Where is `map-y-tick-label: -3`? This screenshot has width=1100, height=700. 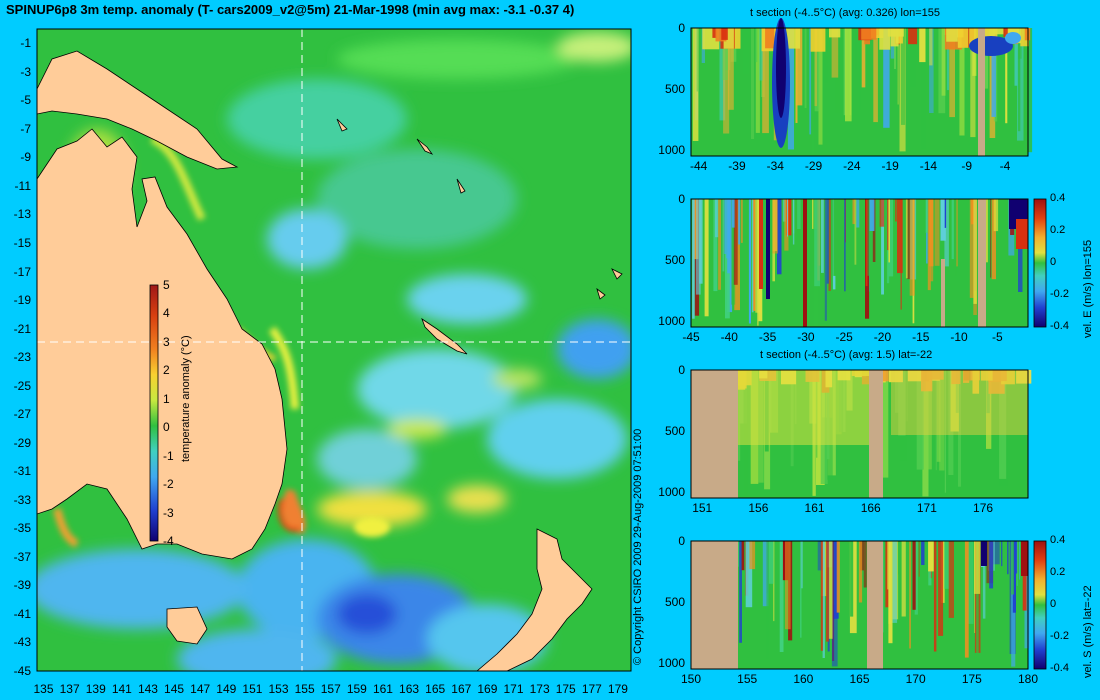 map-y-tick-label: -3 is located at coordinates (25, 71).